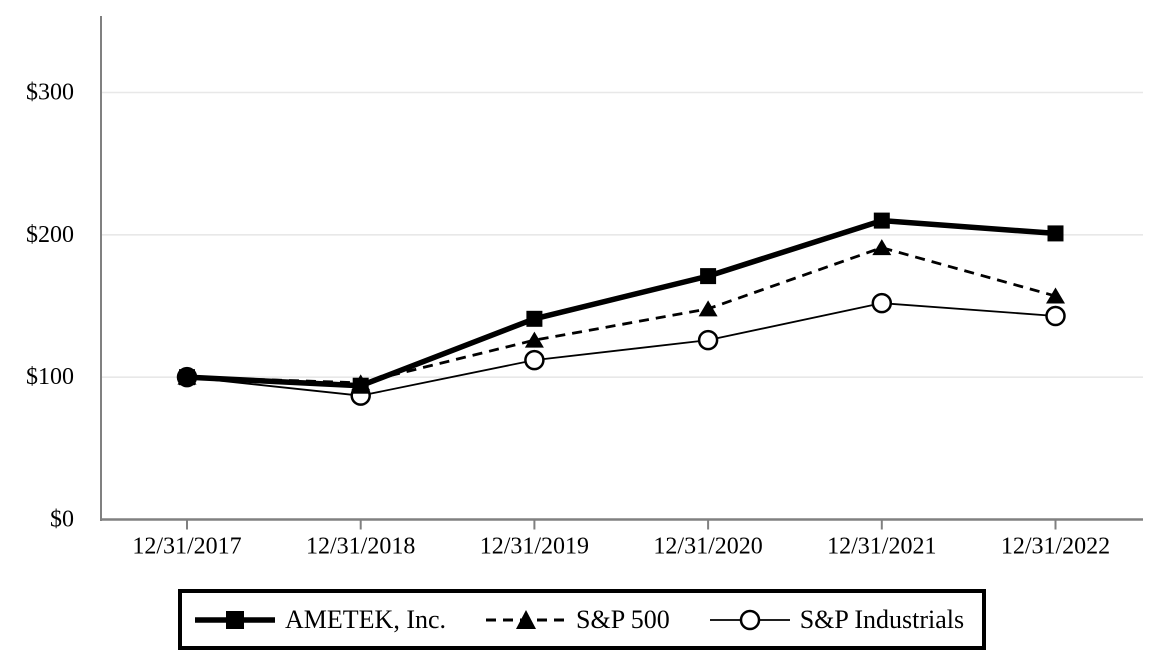 The width and height of the screenshot is (1162, 666). I want to click on dashed-line-triangle-marker-icon, so click(526, 619).